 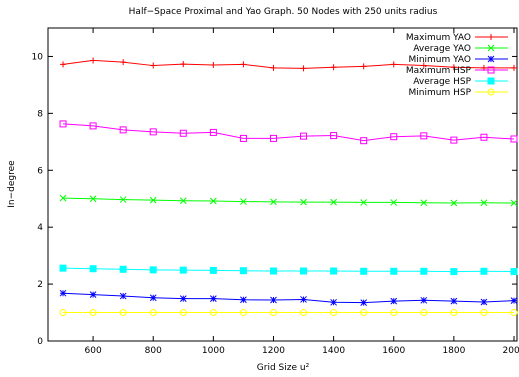 What do you see at coordinates (40, 171) in the screenshot?
I see `y-tick-label: 6` at bounding box center [40, 171].